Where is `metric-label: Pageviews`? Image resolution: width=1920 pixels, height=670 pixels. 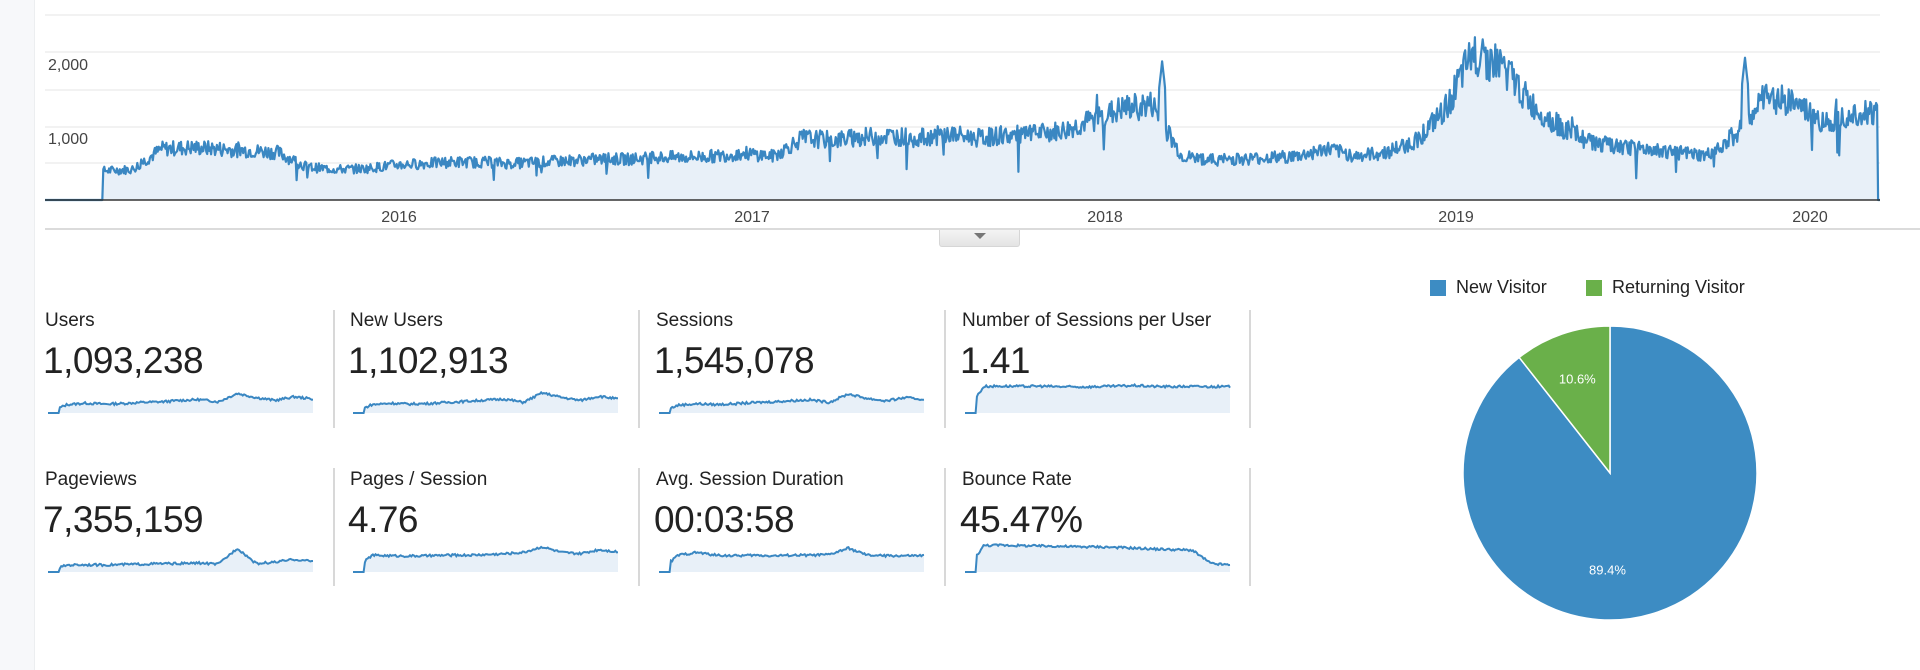
metric-label: Pageviews is located at coordinates (91, 479).